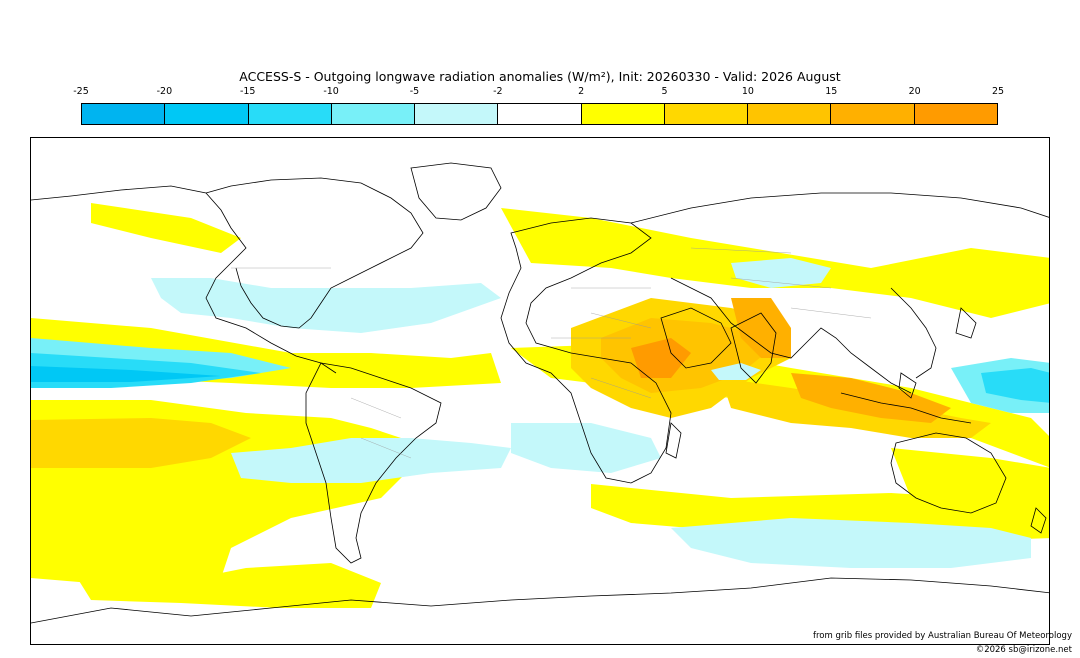 This screenshot has width=1080, height=658. What do you see at coordinates (247, 91) in the screenshot?
I see `colorbar-tick-label: -15` at bounding box center [247, 91].